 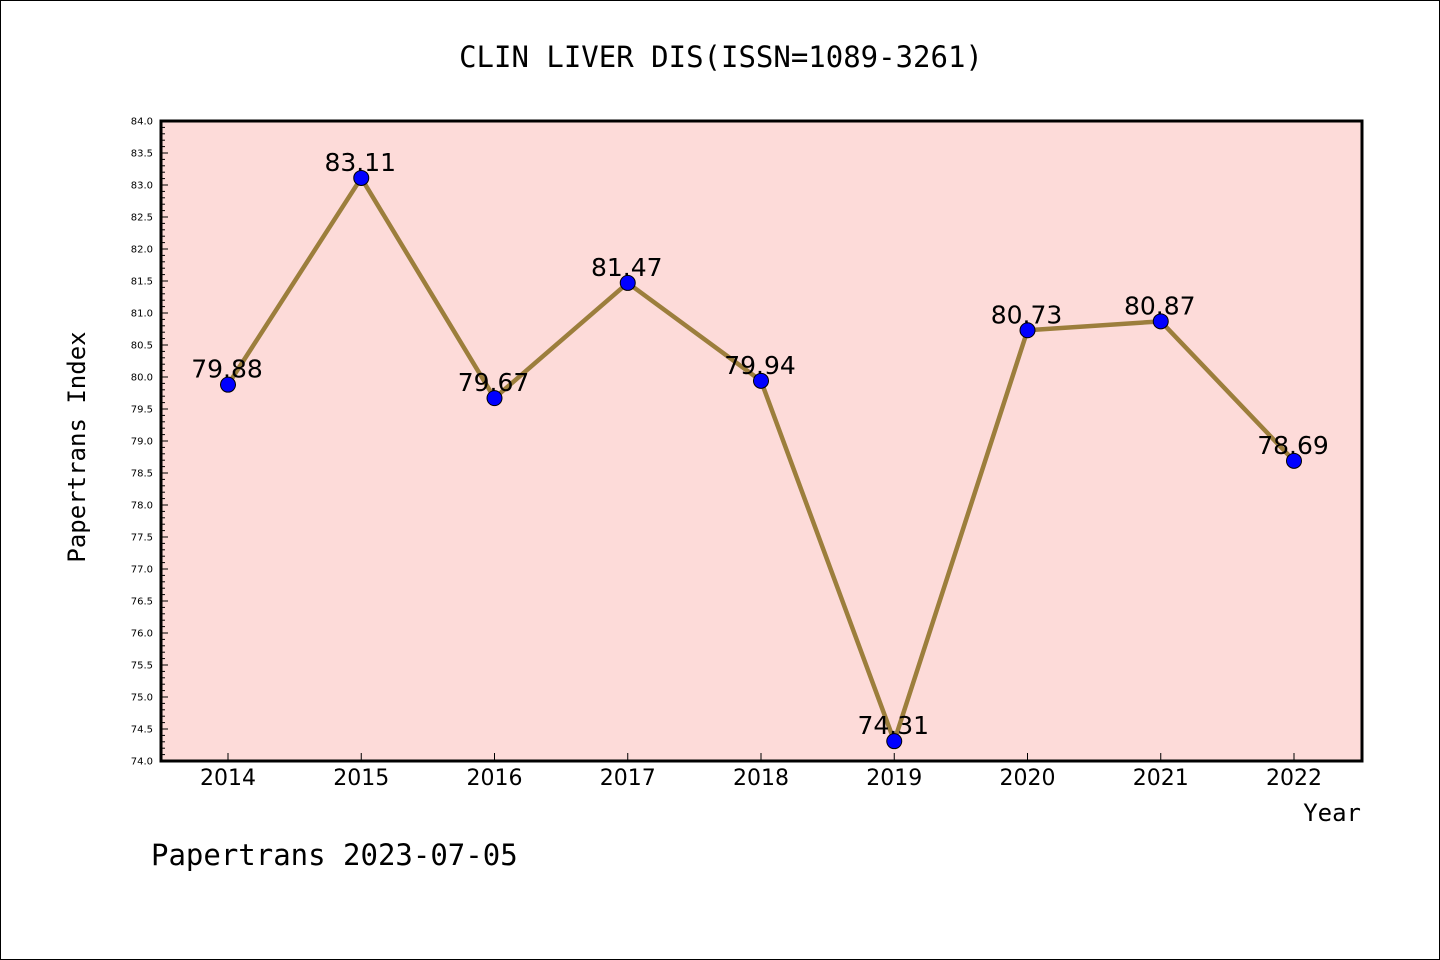 I want to click on x-tick-label: 2019, so click(x=894, y=778).